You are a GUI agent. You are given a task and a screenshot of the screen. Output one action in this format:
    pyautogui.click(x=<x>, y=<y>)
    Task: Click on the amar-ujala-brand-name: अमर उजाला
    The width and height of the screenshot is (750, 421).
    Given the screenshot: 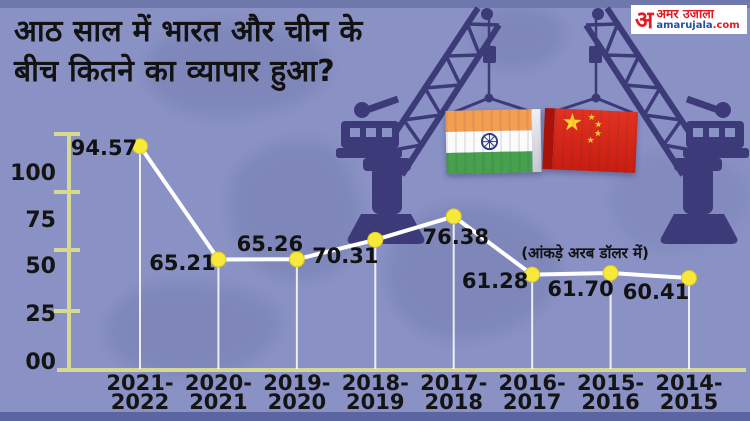 What is the action you would take?
    pyautogui.click(x=685, y=13)
    